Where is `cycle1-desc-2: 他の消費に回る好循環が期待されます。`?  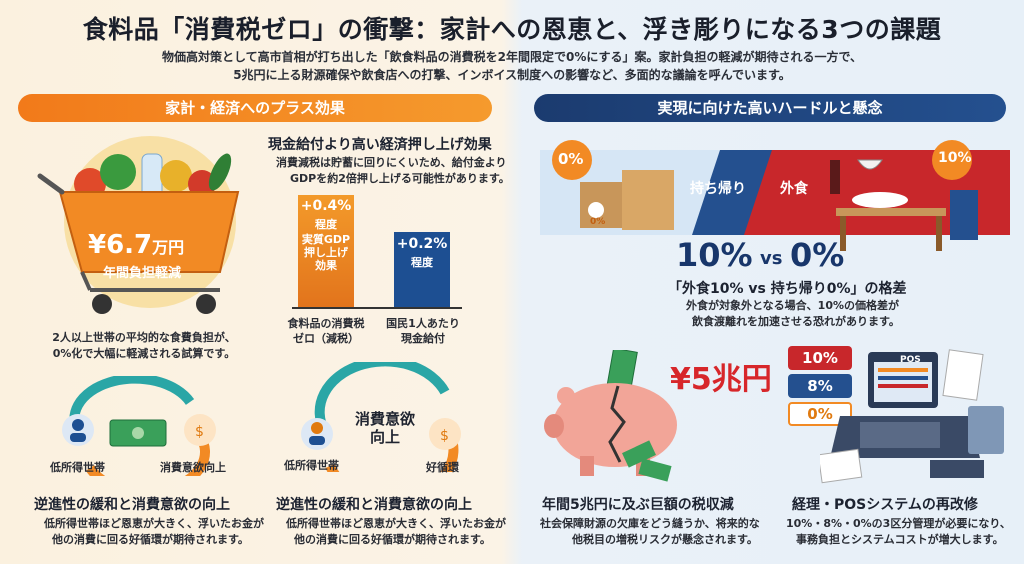
cycle1-desc-2: 他の消費に回る好循環が期待されます。 is located at coordinates (150, 539).